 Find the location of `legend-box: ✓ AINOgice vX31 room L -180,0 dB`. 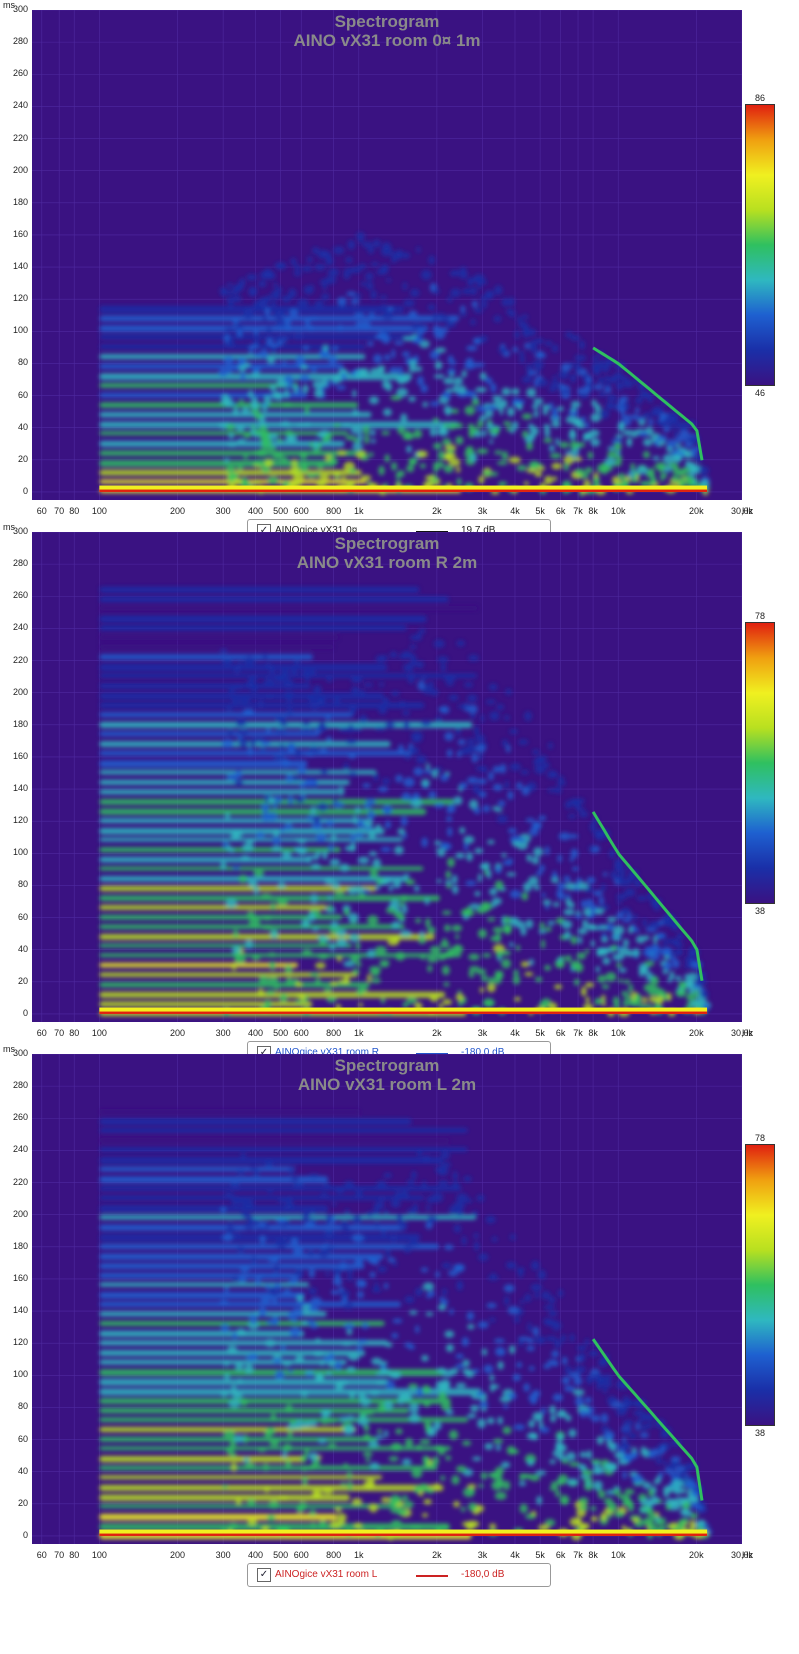

legend-box: ✓ AINOgice vX31 room L -180,0 dB is located at coordinates (399, 1575).